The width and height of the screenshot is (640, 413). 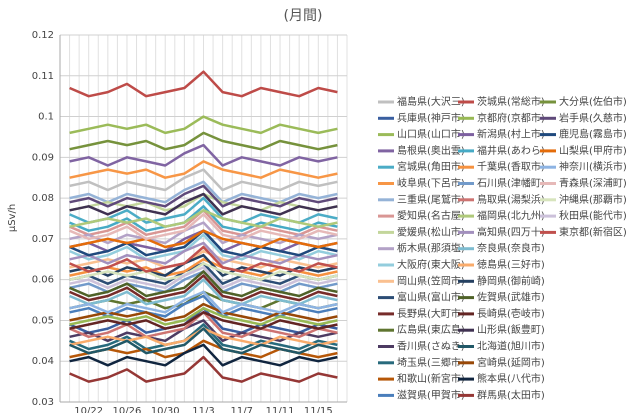 What do you see at coordinates (431, 394) in the screenshot?
I see `legend-label: 滋賀県(甲賀市)` at bounding box center [431, 394].